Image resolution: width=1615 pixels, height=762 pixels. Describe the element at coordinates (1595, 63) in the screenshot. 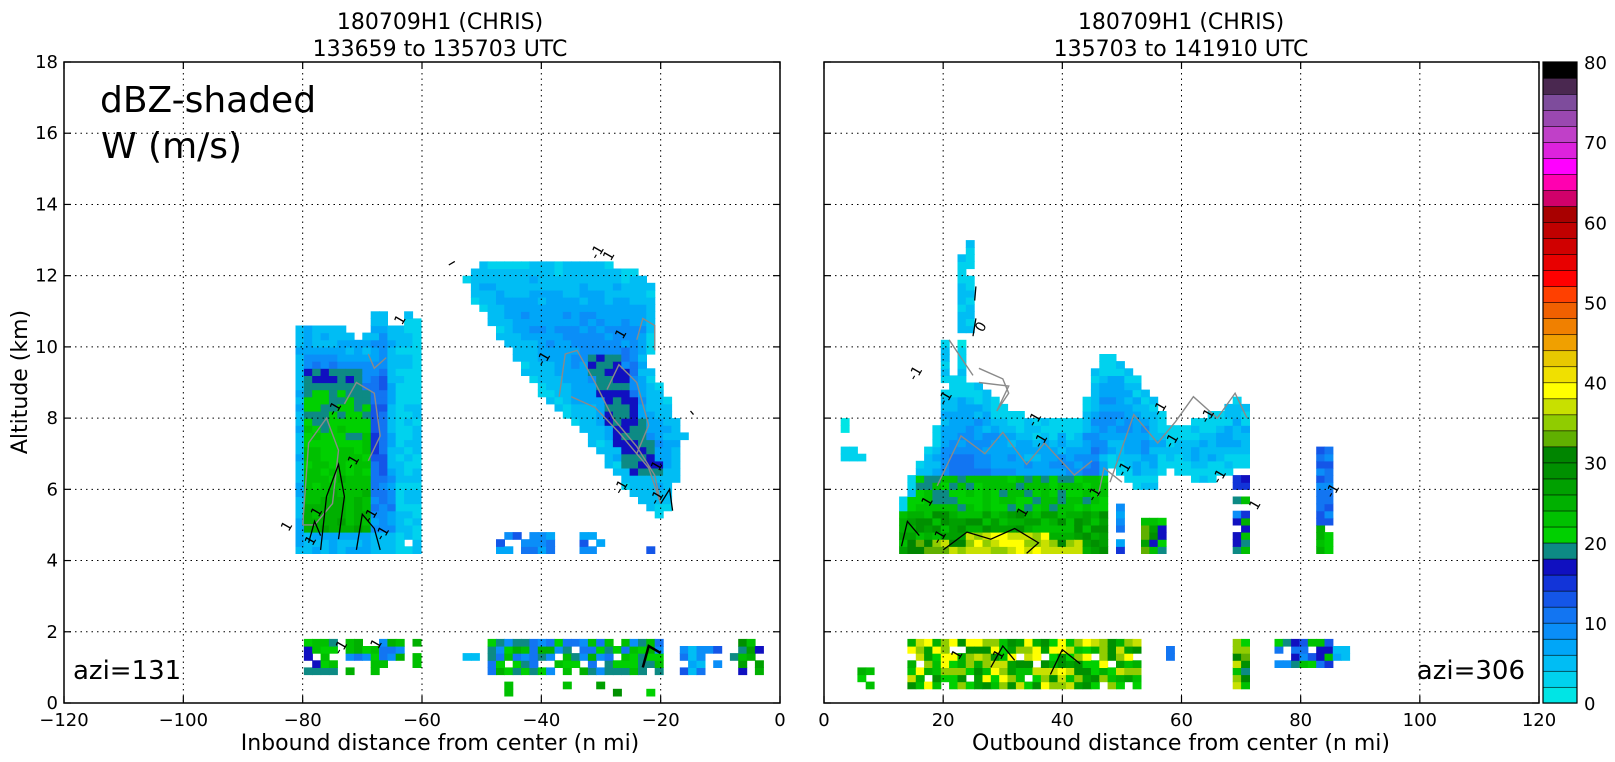

I see `colorbar-tick-label: 80` at that location.